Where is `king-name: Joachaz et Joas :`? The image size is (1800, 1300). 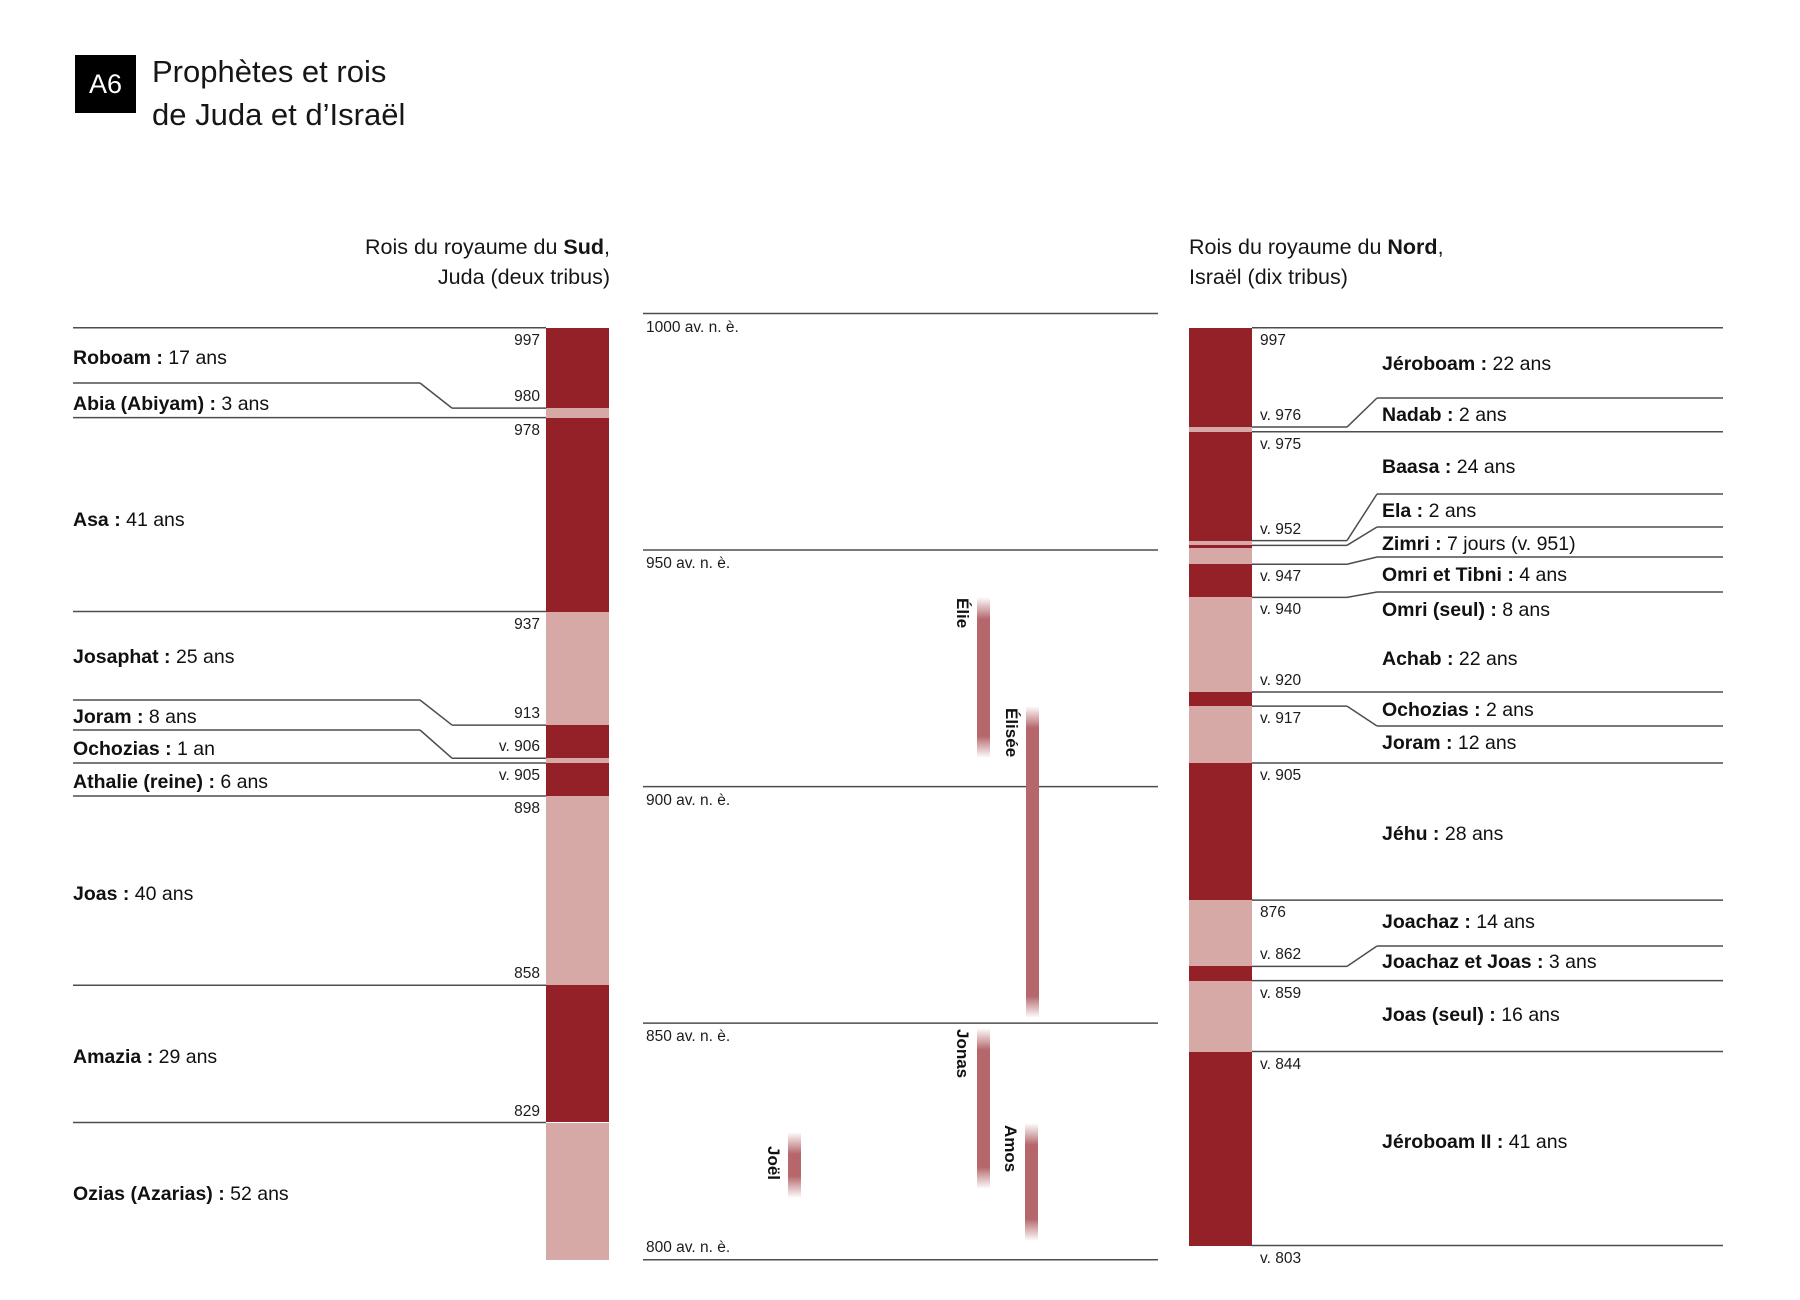
king-name: Joachaz et Joas : is located at coordinates (1463, 962).